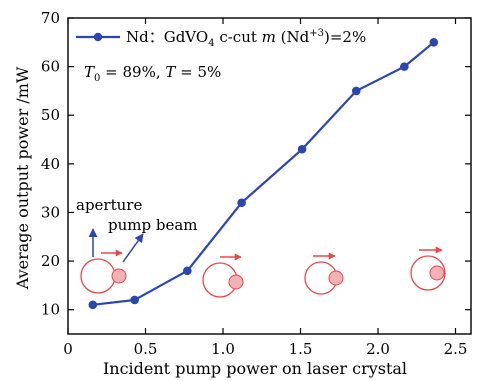  Describe the element at coordinates (269, 37) in the screenshot. I see `legend-italic: m` at that location.